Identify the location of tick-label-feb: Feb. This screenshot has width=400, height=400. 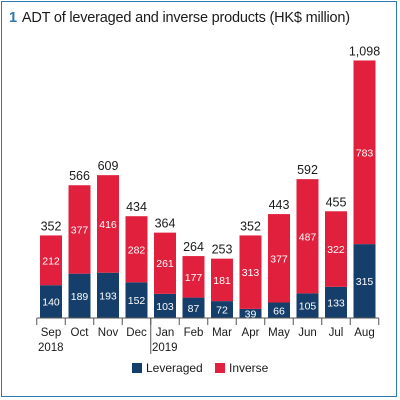
(194, 333).